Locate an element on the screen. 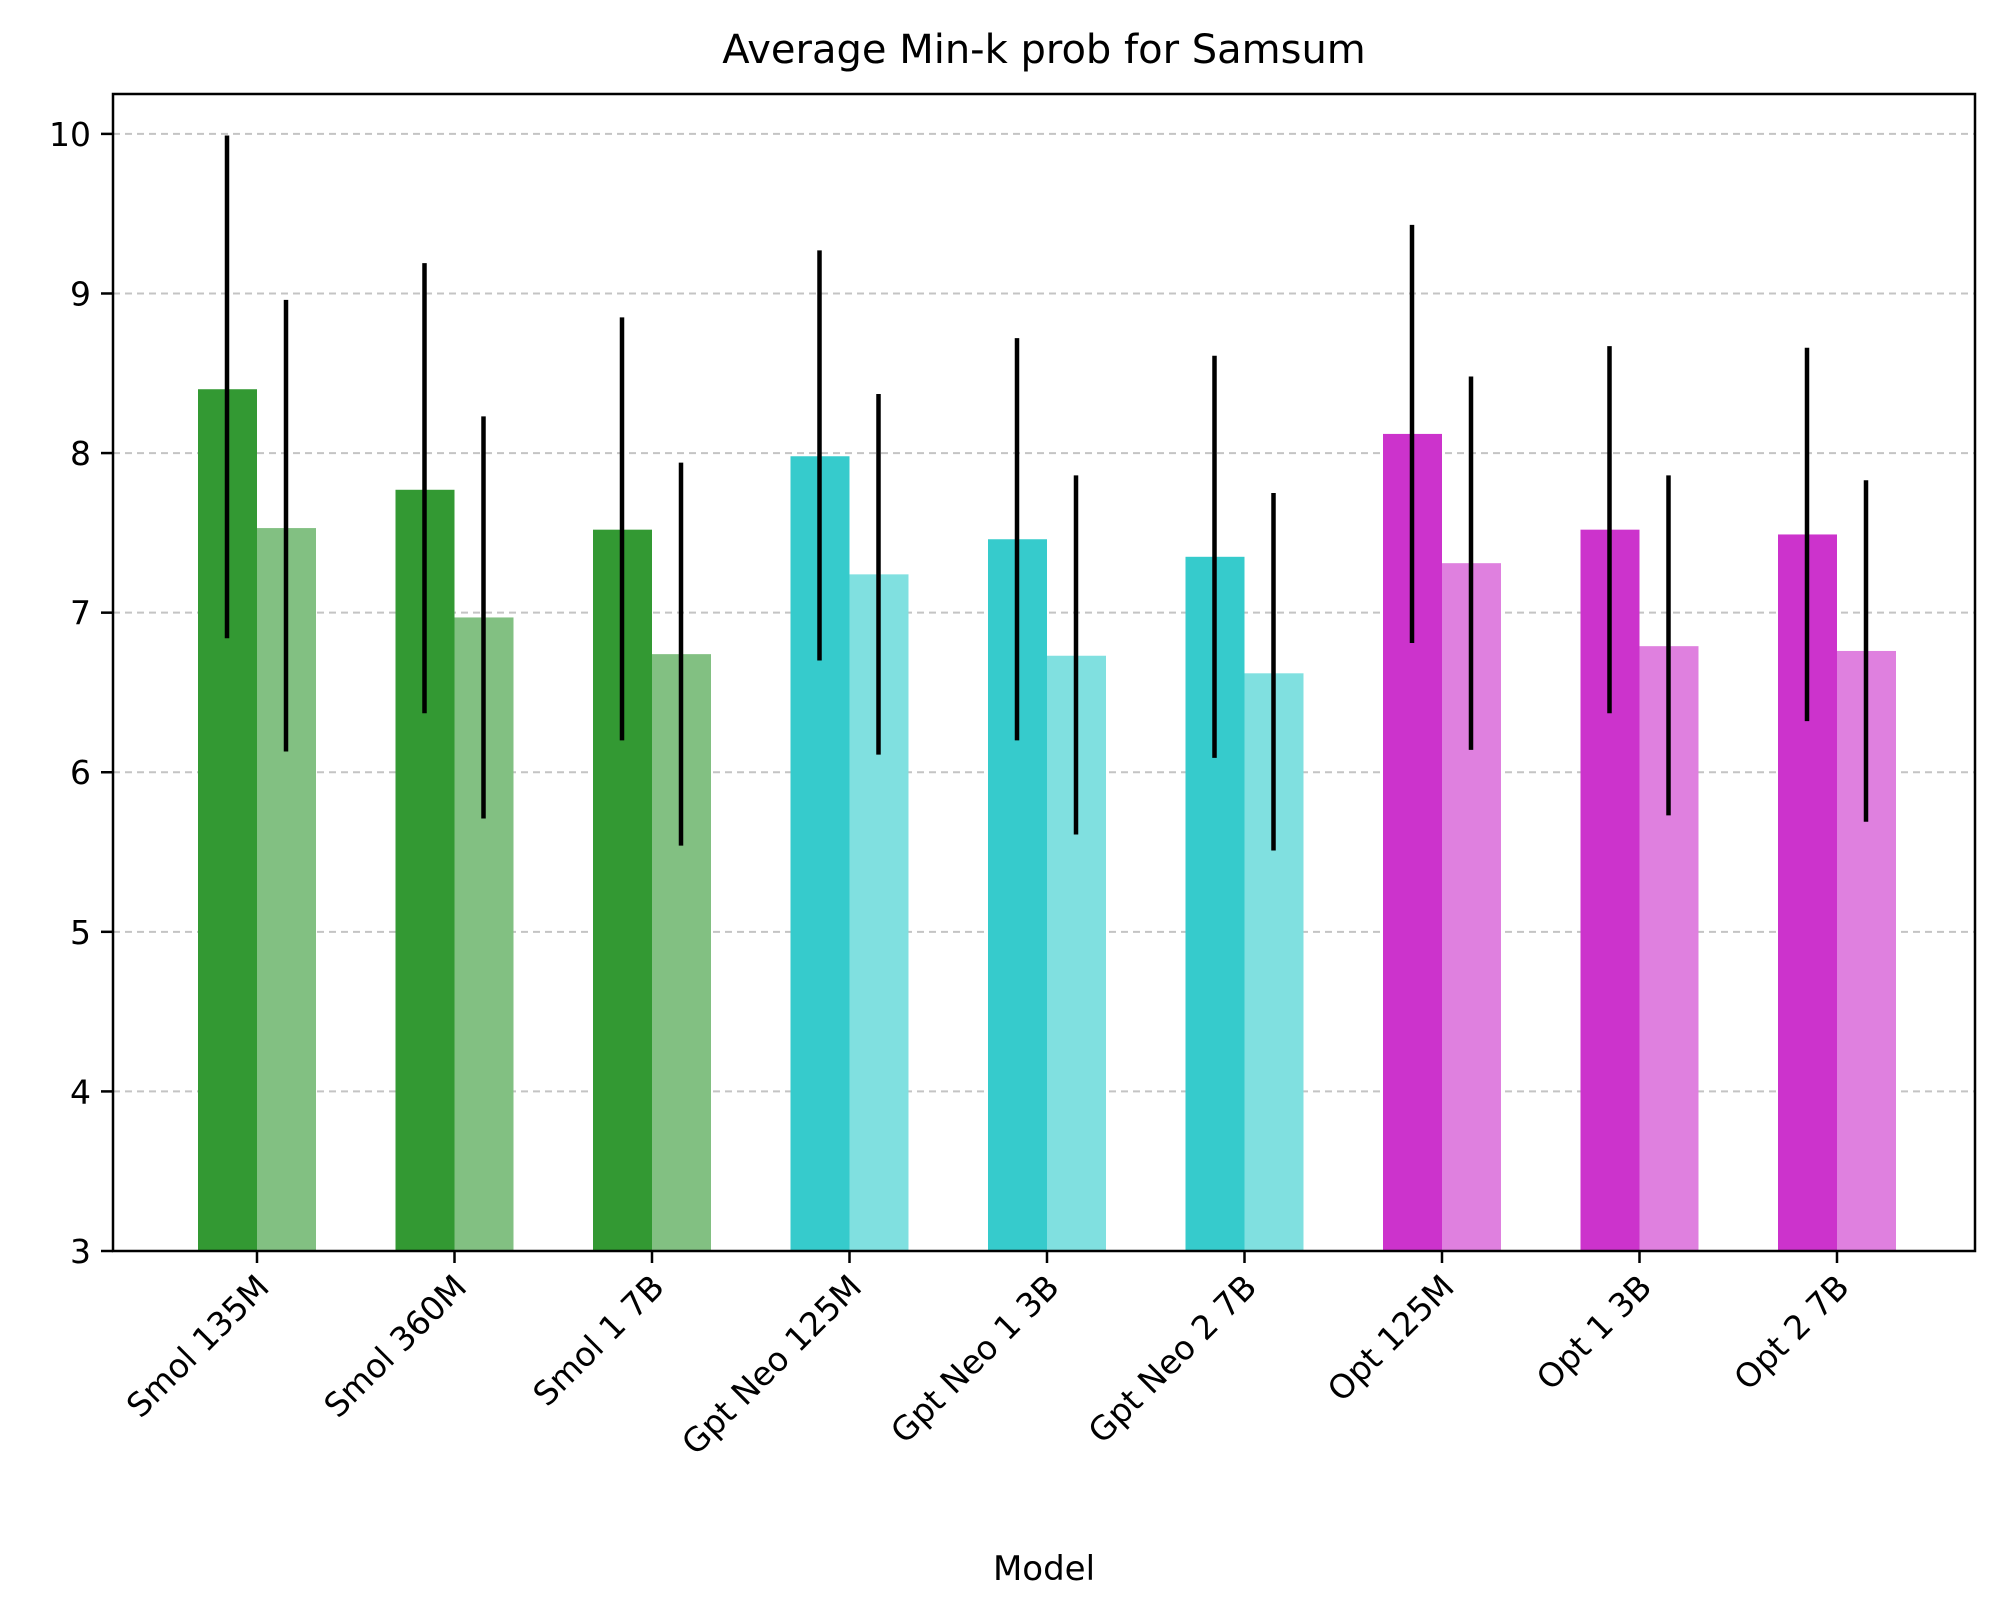 The image size is (2002, 1621). x-axis-label: Model is located at coordinates (1044, 1569).